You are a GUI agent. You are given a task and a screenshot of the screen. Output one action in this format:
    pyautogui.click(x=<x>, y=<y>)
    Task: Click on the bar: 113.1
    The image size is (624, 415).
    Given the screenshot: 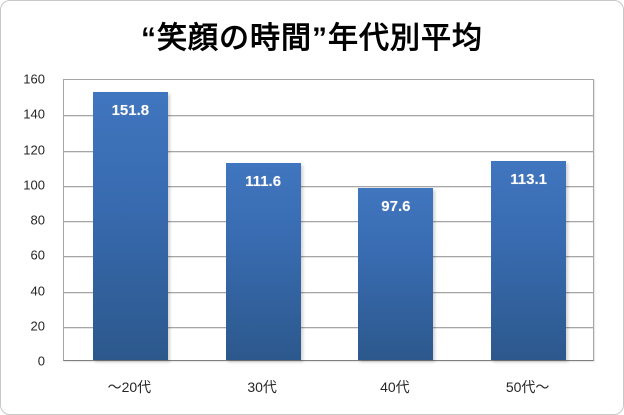 What is the action you would take?
    pyautogui.click(x=529, y=260)
    